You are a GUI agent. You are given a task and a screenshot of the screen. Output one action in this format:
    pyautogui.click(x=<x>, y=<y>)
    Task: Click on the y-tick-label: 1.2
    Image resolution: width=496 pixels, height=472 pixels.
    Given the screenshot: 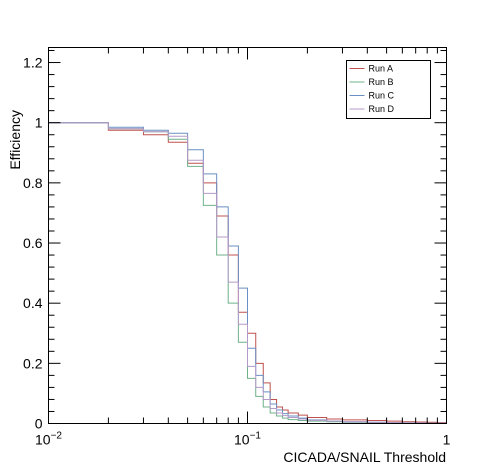 What is the action you would take?
    pyautogui.click(x=33, y=63)
    